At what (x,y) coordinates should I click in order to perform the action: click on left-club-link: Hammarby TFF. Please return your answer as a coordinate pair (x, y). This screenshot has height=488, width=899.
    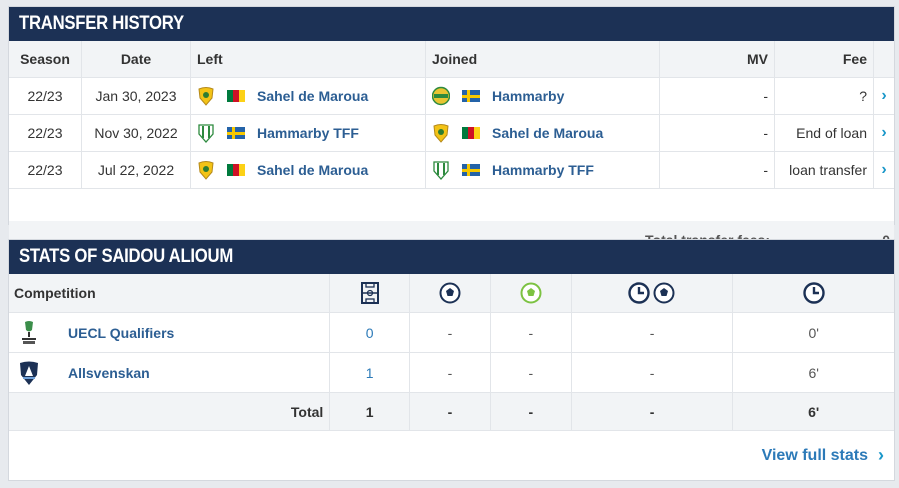
    Looking at the image, I should click on (308, 133).